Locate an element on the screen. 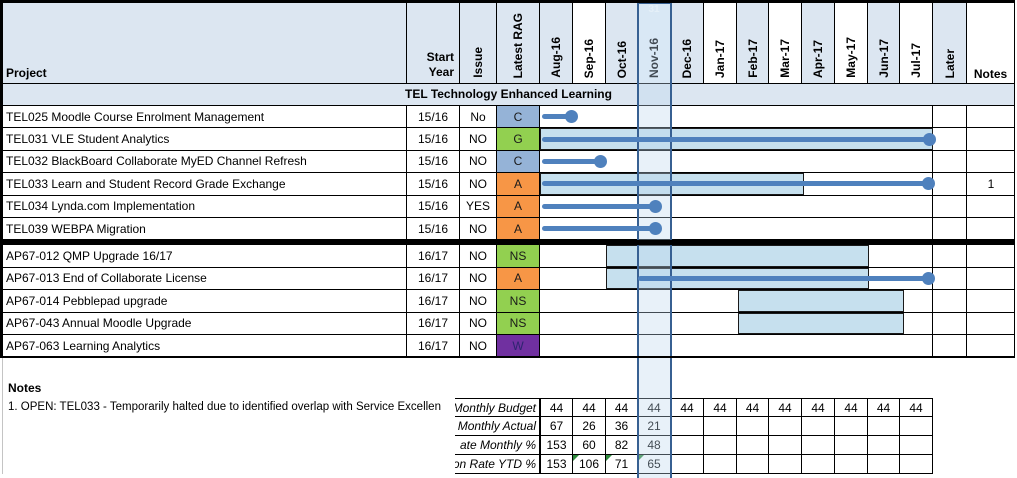 The height and width of the screenshot is (478, 1017). budget-value-cell: 82 is located at coordinates (622, 446).